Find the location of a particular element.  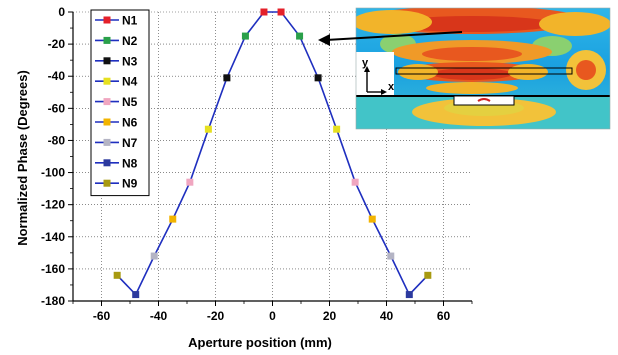

legend-marker-n2 is located at coordinates (107, 40).